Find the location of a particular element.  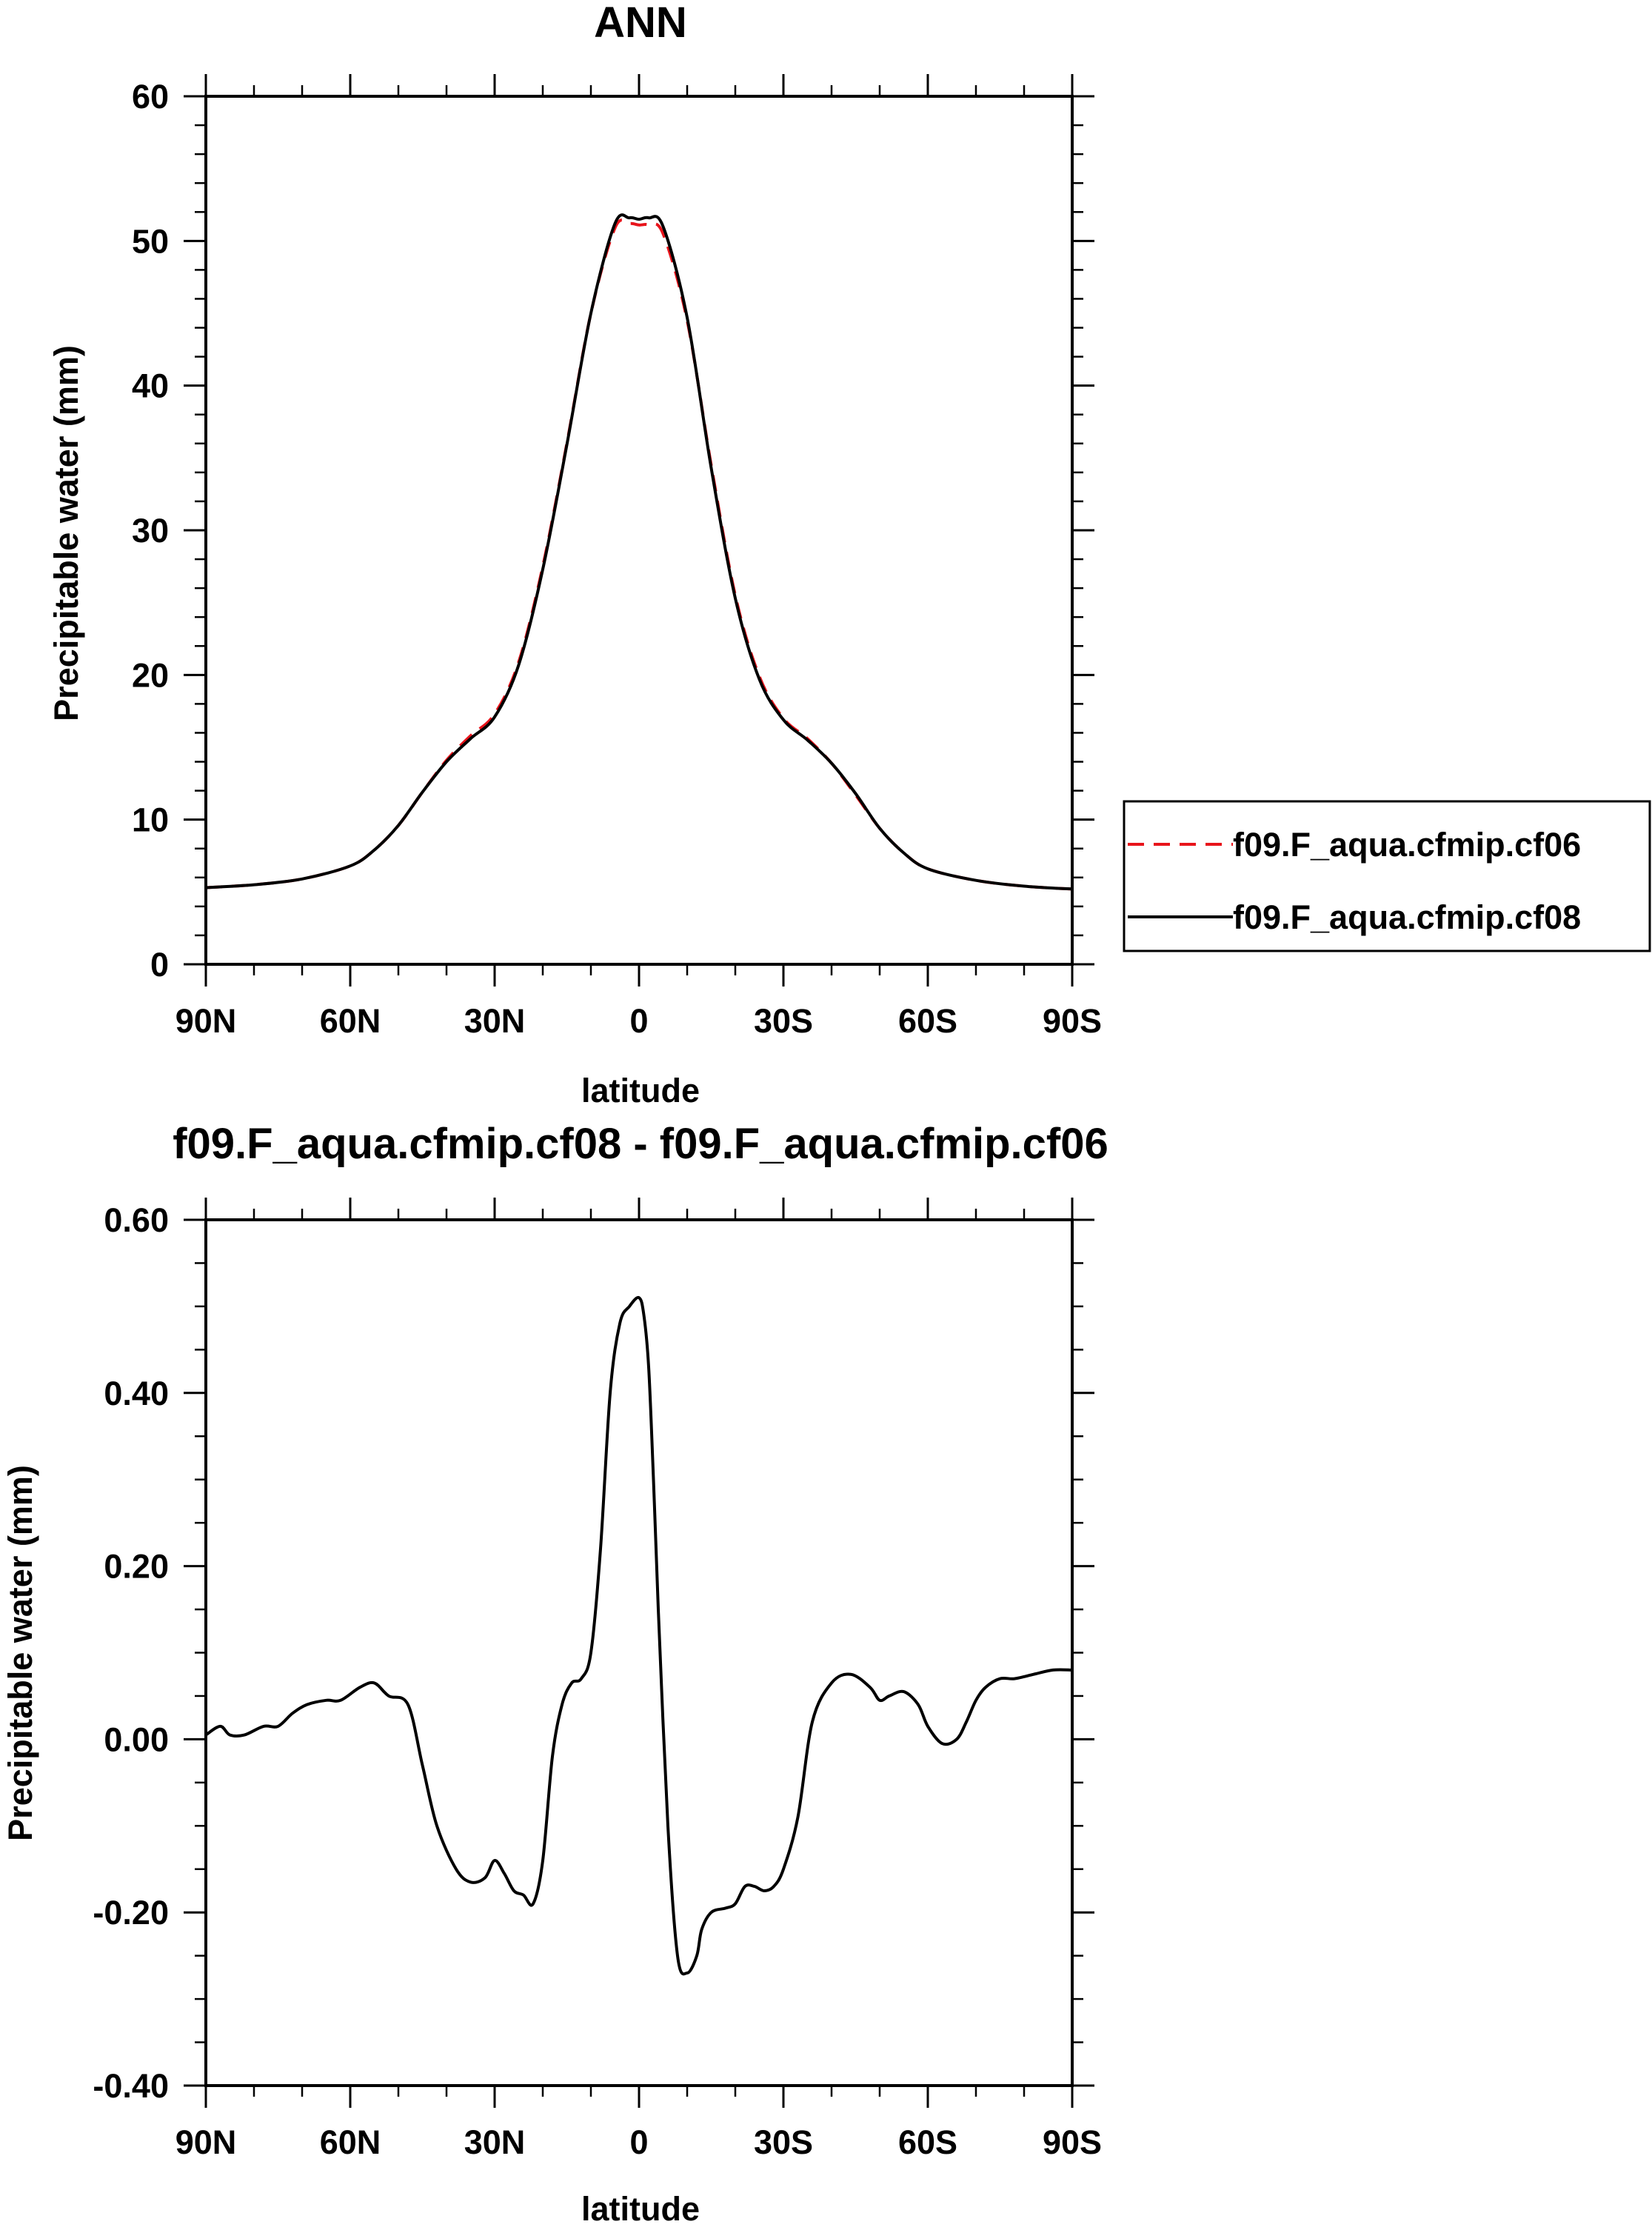

legend-label-cf06: f09.F_aqua.cfmip.cf06 is located at coordinates (1407, 845).